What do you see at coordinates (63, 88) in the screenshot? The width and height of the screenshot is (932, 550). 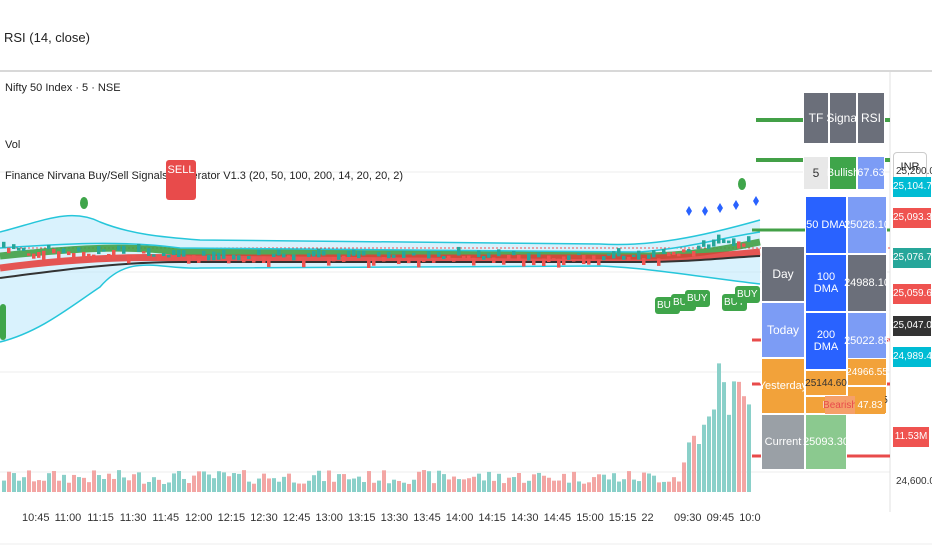 I see `symbol-legend: Nifty 50 Index · 5 · NSE` at bounding box center [63, 88].